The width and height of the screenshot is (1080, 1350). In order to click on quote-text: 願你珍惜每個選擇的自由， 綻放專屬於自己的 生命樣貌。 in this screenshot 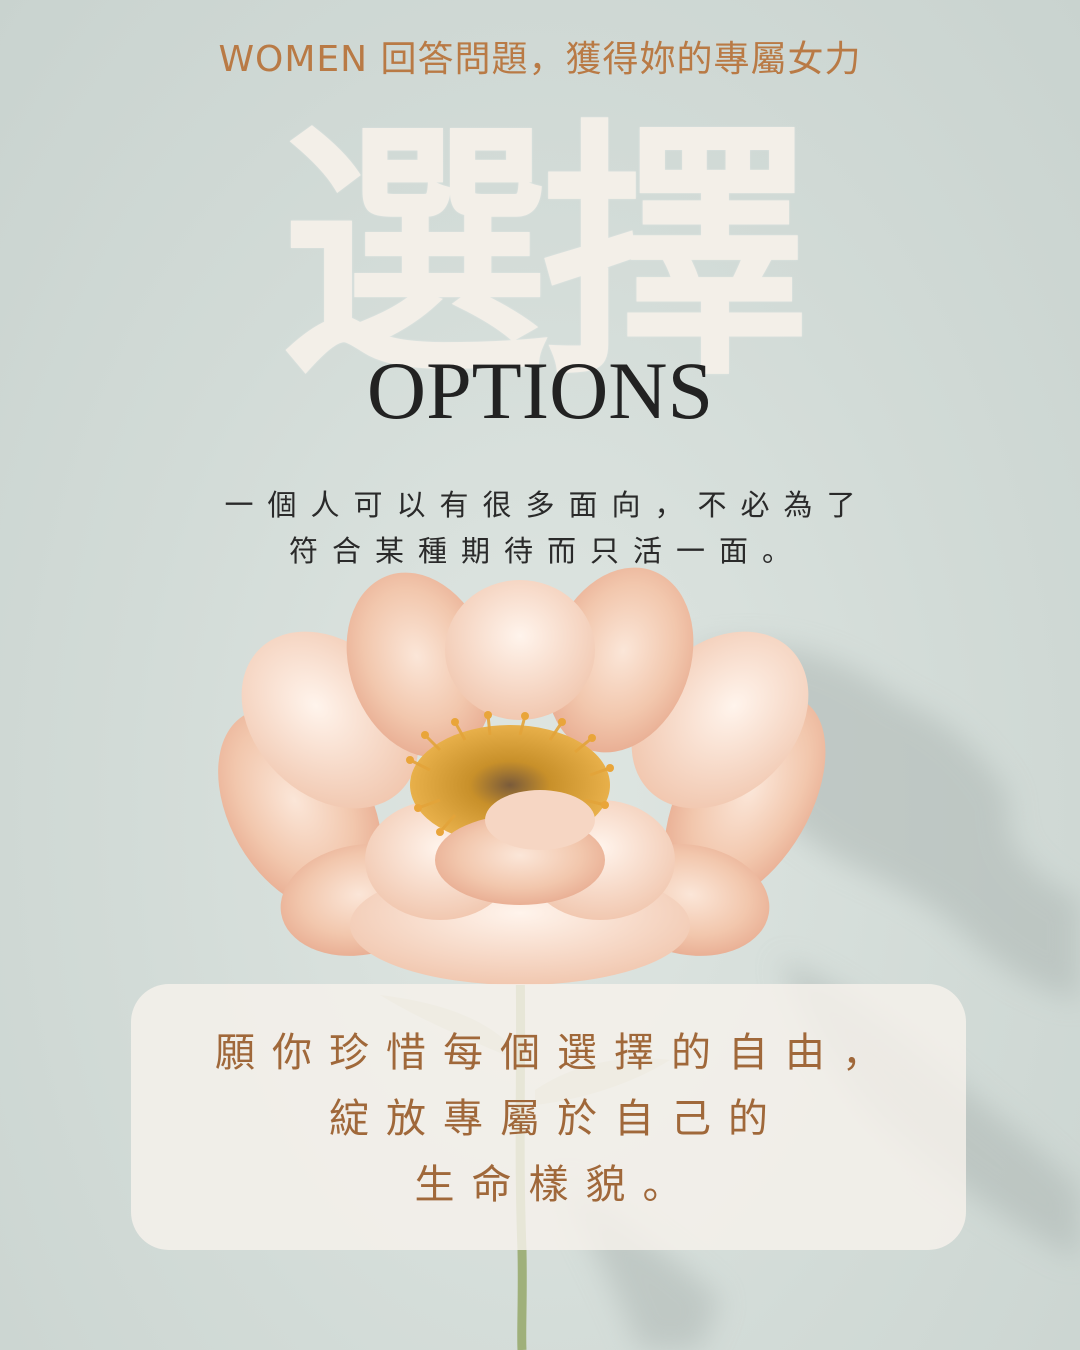, I will do `click(548, 1119)`.